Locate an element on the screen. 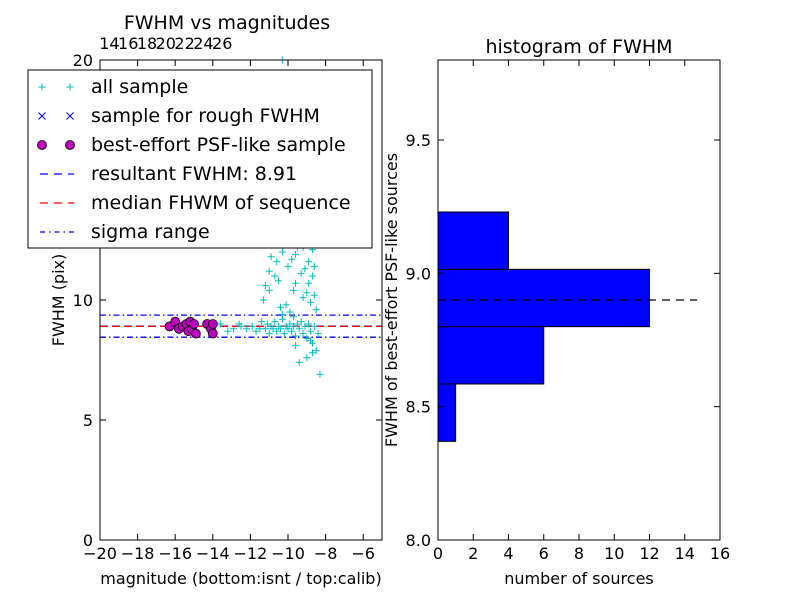  legend-entry: all sample is located at coordinates (113, 87).